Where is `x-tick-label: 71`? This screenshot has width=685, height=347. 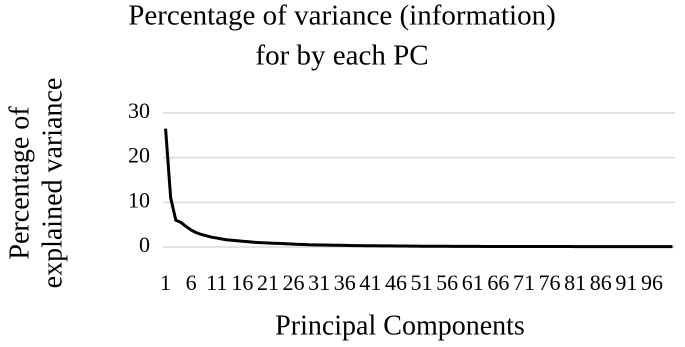
x-tick-label: 71 is located at coordinates (524, 282).